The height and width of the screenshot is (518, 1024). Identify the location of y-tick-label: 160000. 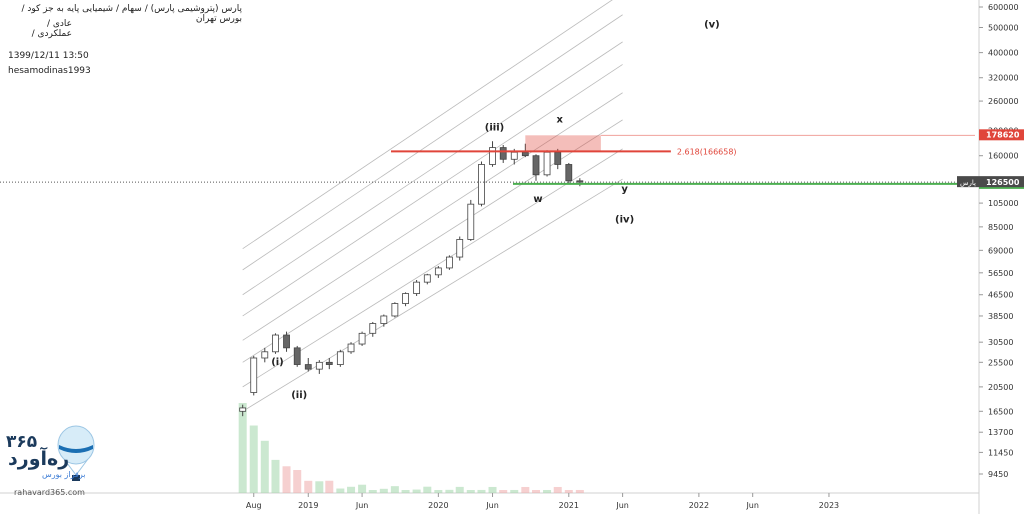
(1003, 156).